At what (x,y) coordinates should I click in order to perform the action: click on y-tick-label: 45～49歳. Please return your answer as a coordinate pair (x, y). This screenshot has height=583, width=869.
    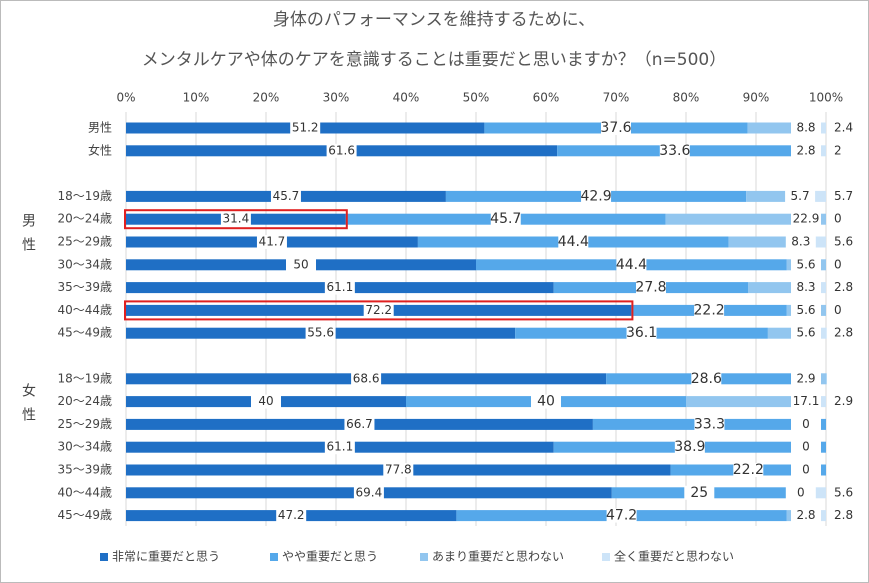
    Looking at the image, I should click on (84, 515).